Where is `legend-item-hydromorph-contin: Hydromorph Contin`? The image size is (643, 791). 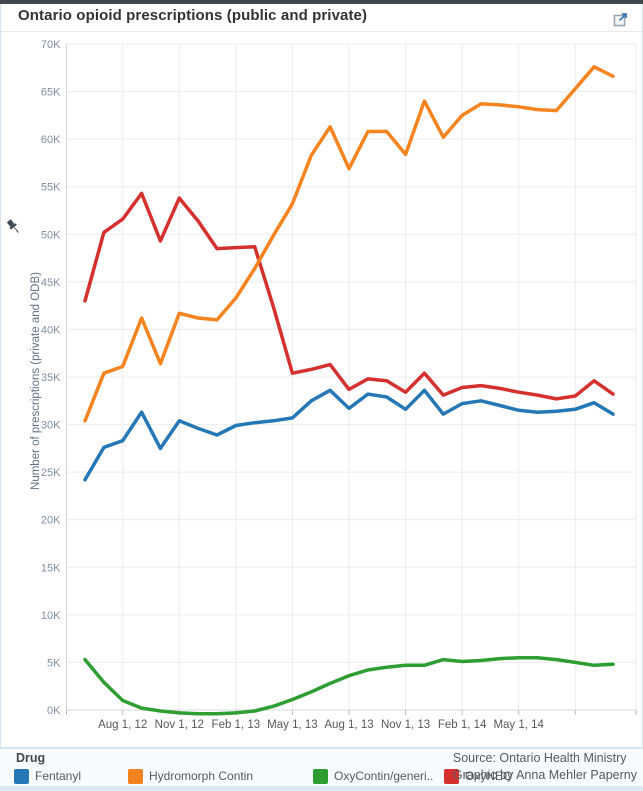 legend-item-hydromorph-contin: Hydromorph Contin is located at coordinates (190, 776).